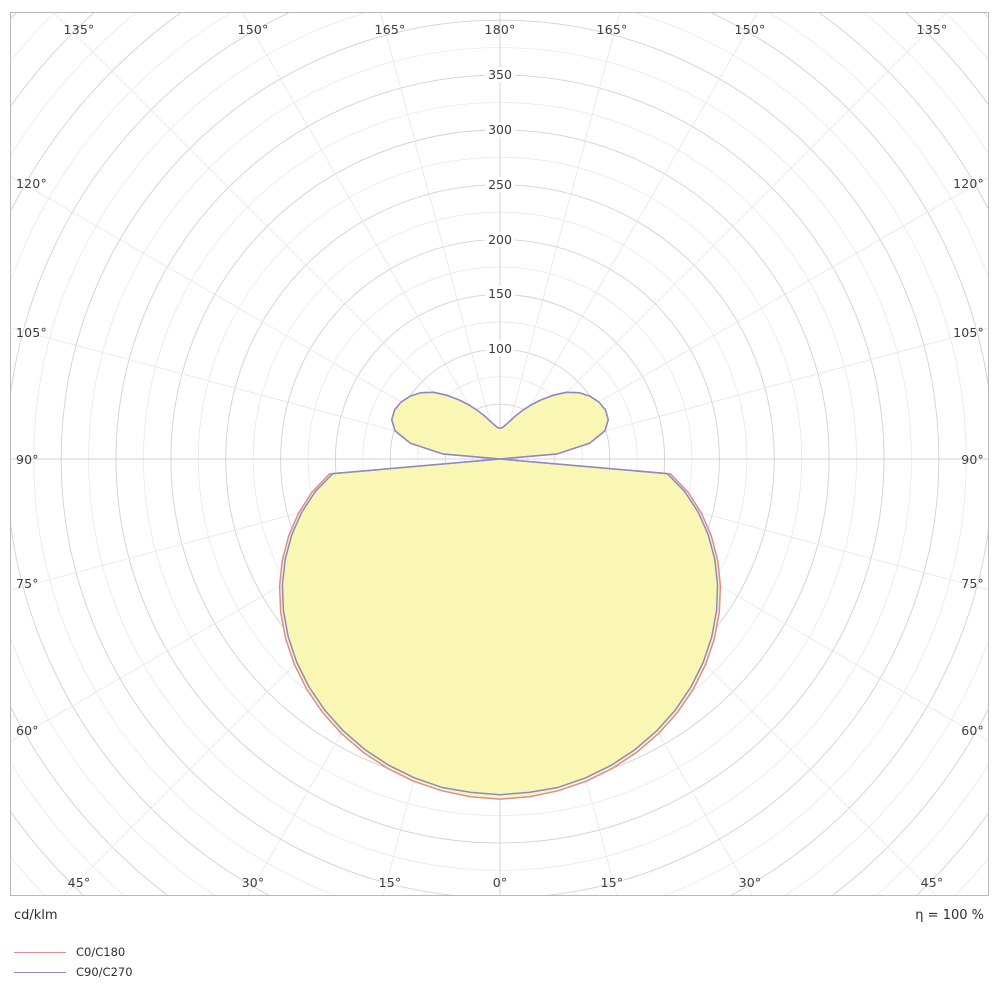 This screenshot has width=1000, height=1000. I want to click on angle-label-bottom-1: 30°, so click(253, 882).